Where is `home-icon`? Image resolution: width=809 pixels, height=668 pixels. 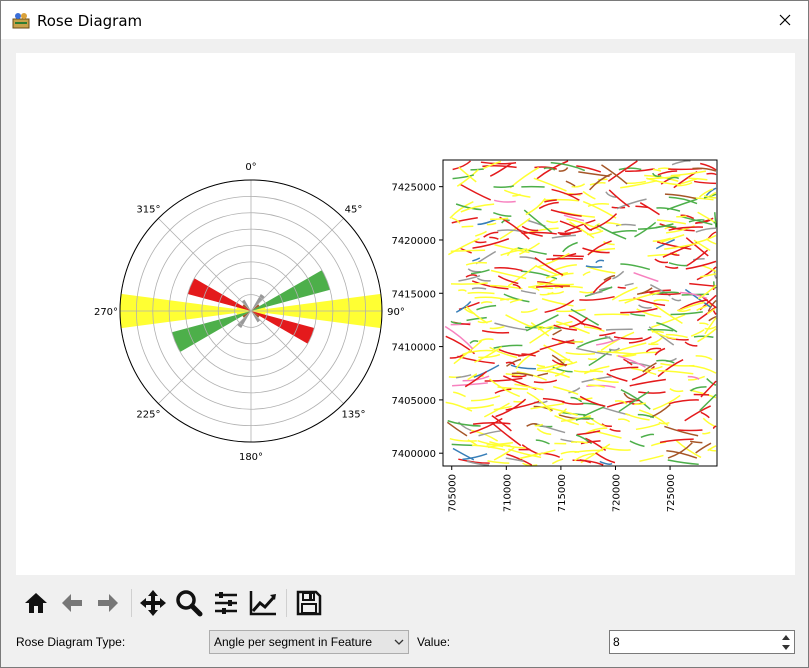
home-icon is located at coordinates (36, 603).